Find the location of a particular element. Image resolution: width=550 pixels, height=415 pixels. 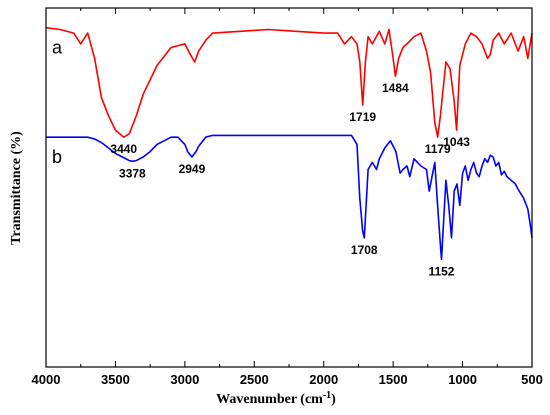

peak-label: 1043 is located at coordinates (456, 142).